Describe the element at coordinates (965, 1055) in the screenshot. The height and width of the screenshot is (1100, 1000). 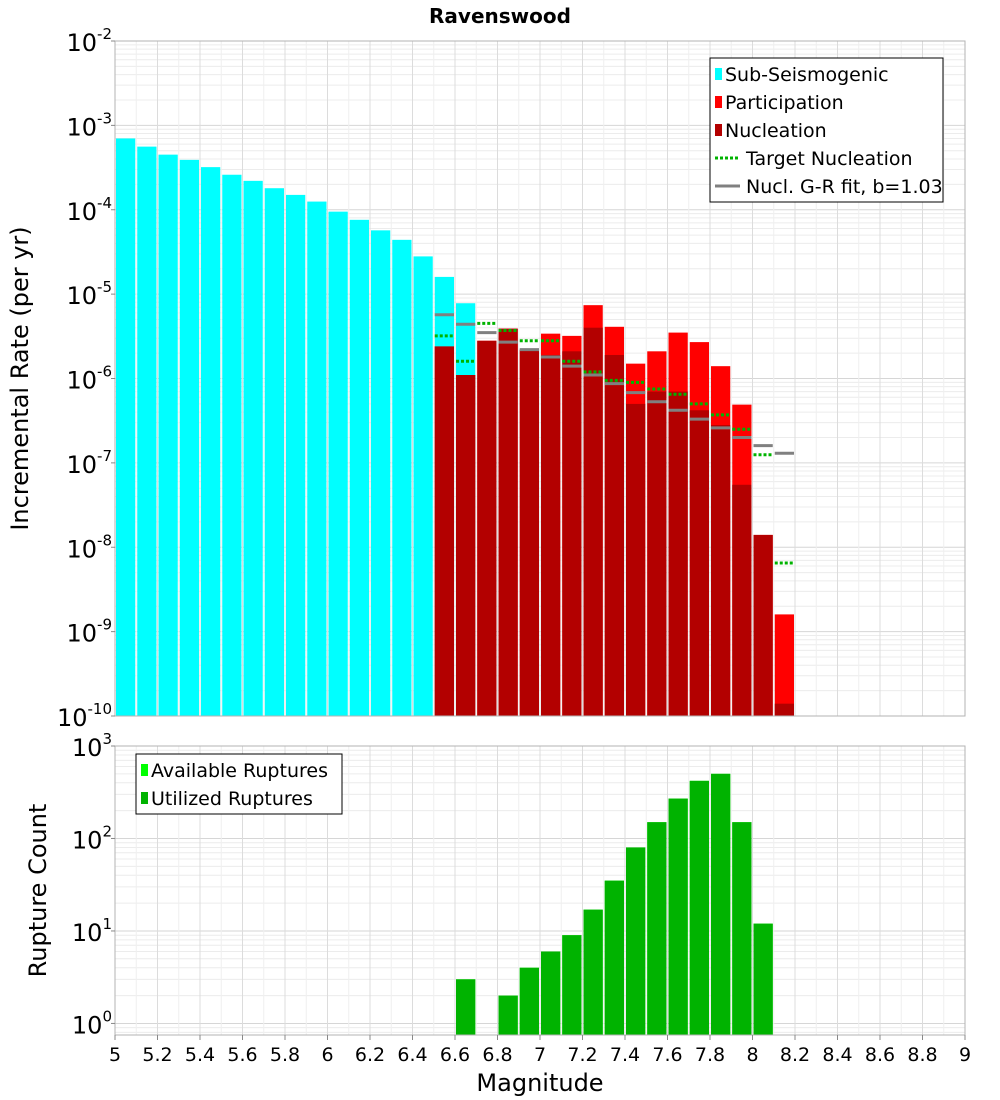
I see `x-tick-label: 9` at that location.